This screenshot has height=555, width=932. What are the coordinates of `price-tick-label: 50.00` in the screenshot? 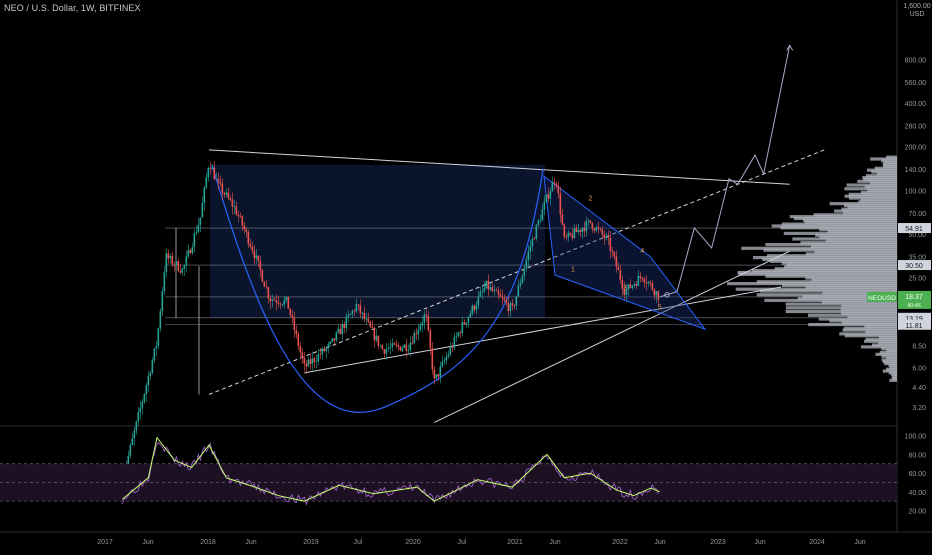 It's located at (917, 235).